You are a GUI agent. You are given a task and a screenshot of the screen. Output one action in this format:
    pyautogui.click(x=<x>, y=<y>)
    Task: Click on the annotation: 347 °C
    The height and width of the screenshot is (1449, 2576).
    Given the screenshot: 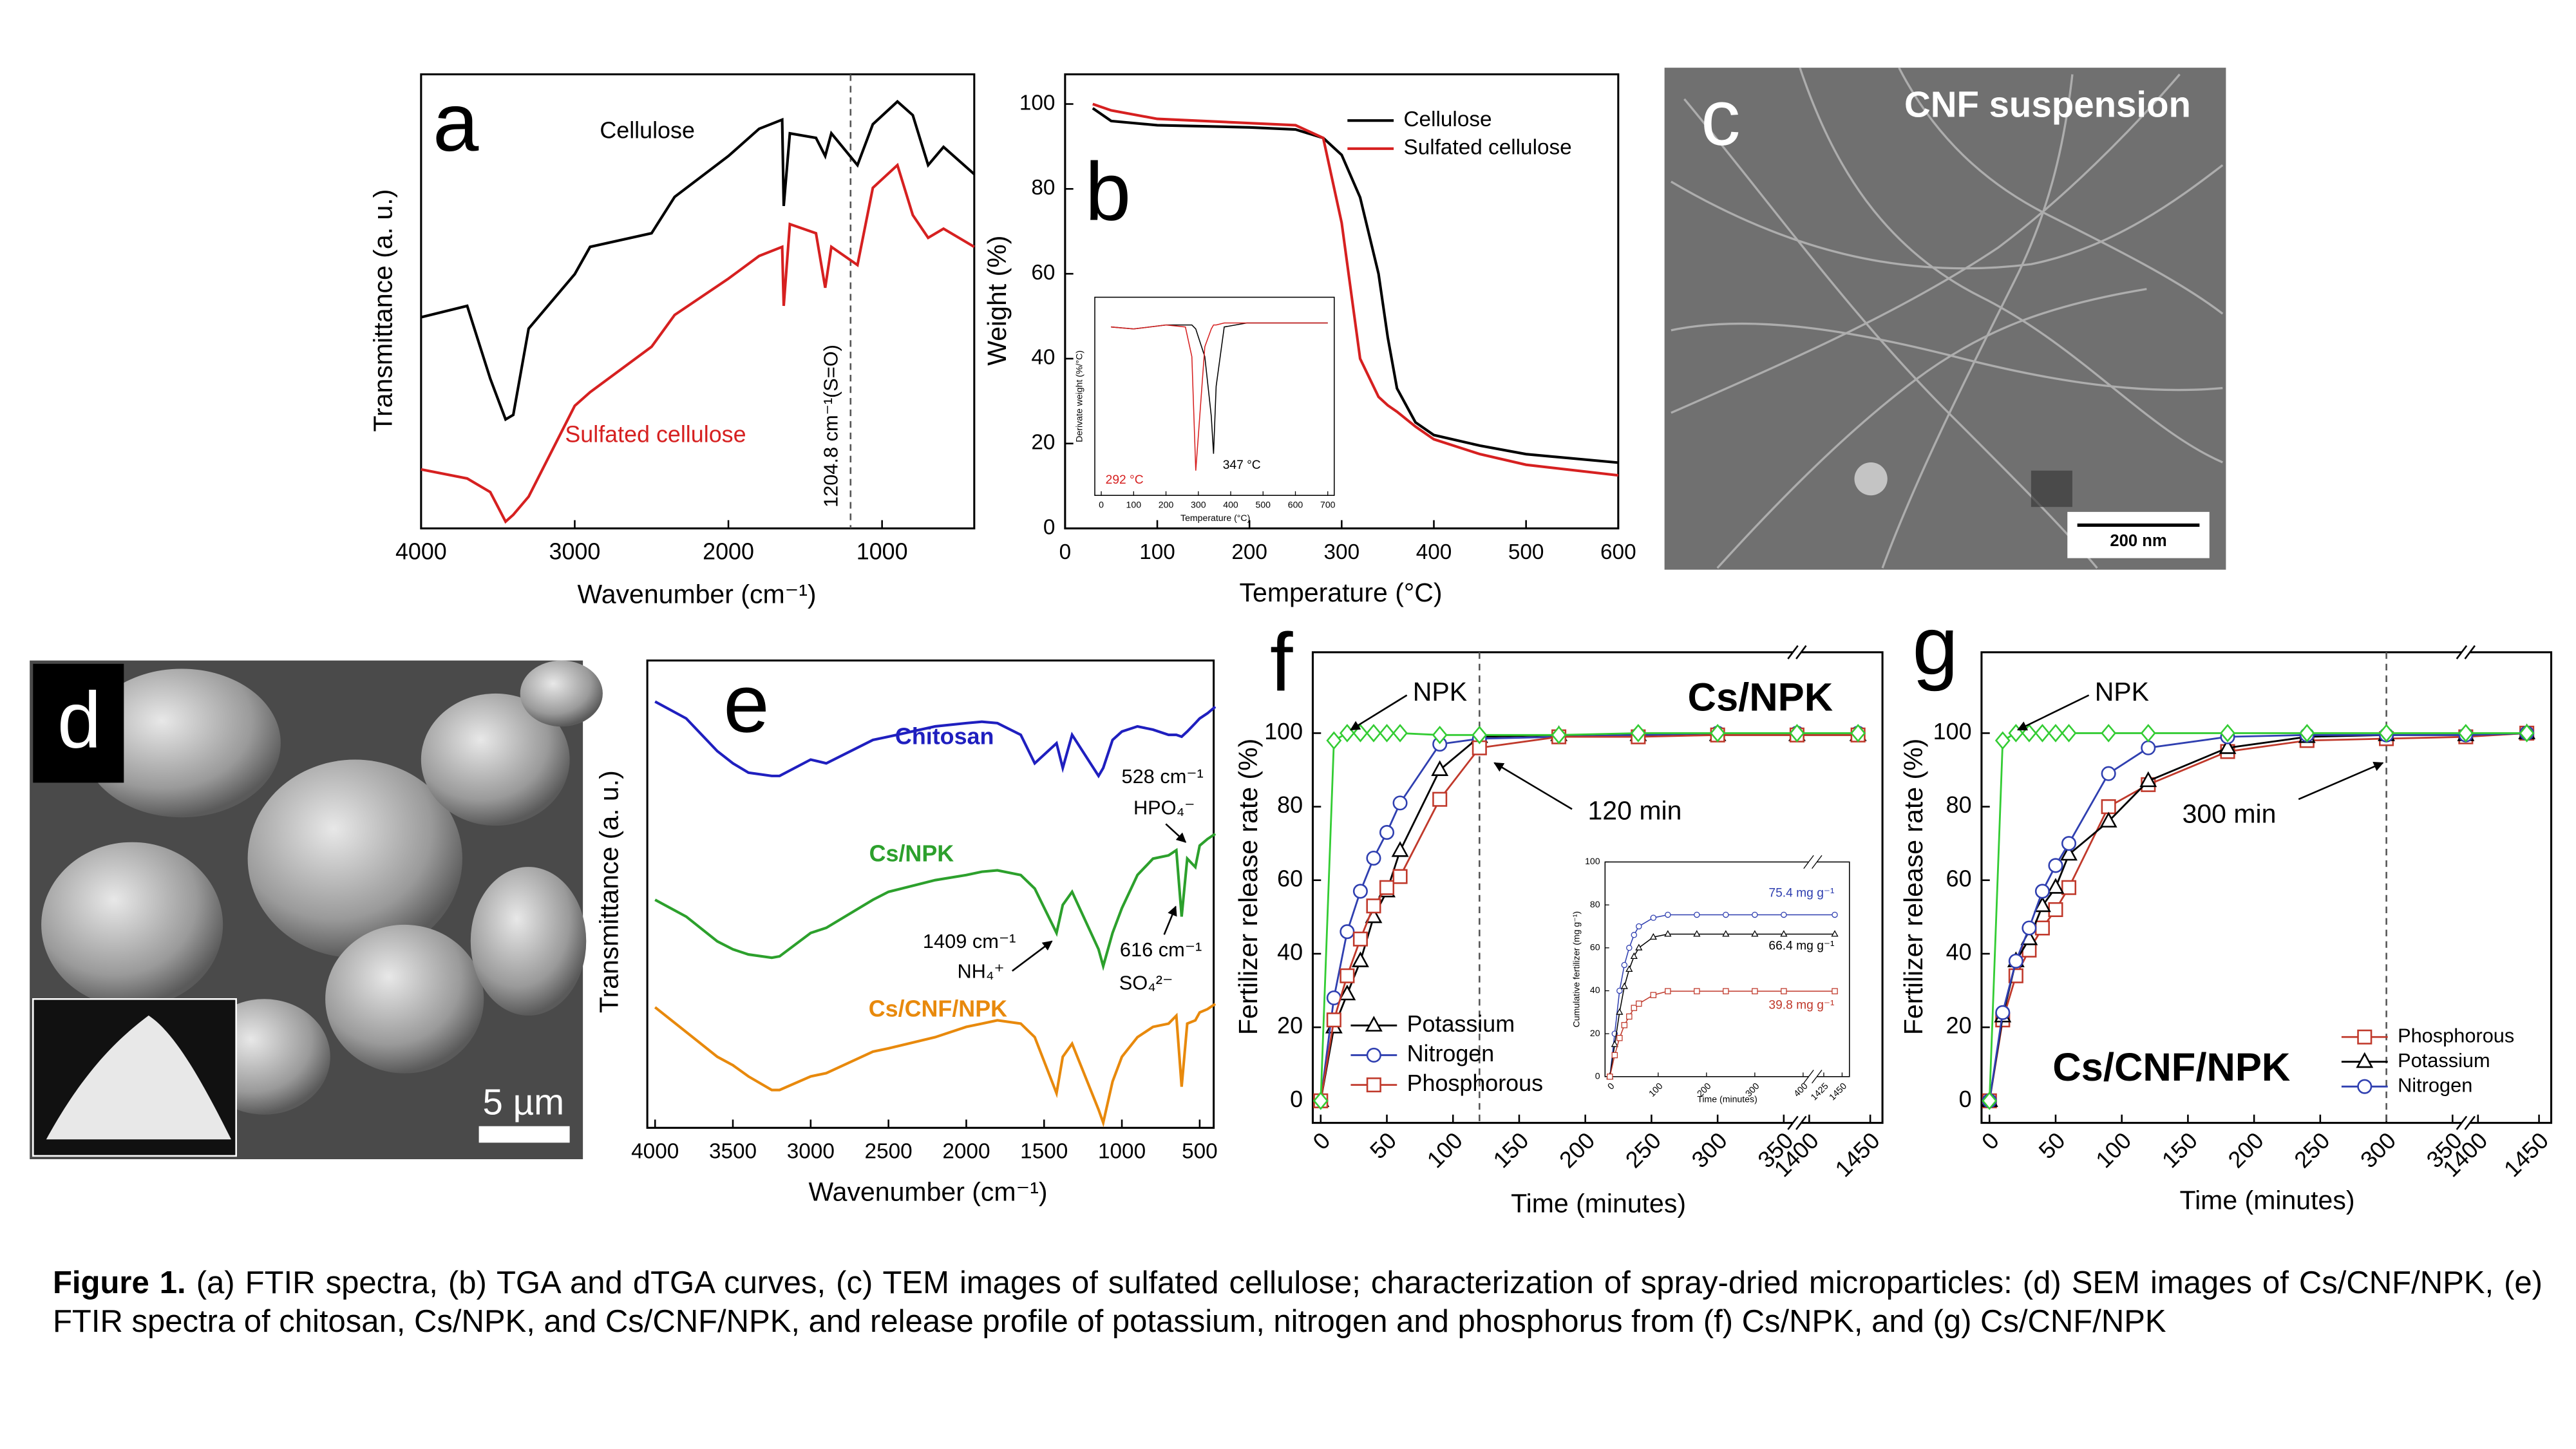 What is the action you would take?
    pyautogui.click(x=1242, y=465)
    